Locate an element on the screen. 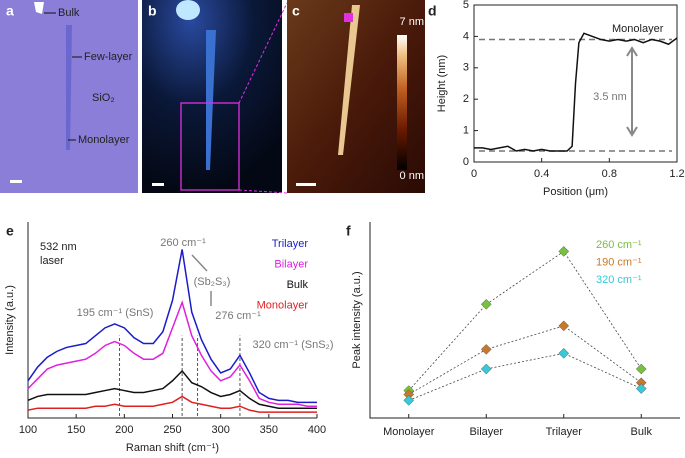 Image resolution: width=685 pixels, height=458 pixels. annotation: 195 cm⁻¹ (SnS) is located at coordinates (115, 313).